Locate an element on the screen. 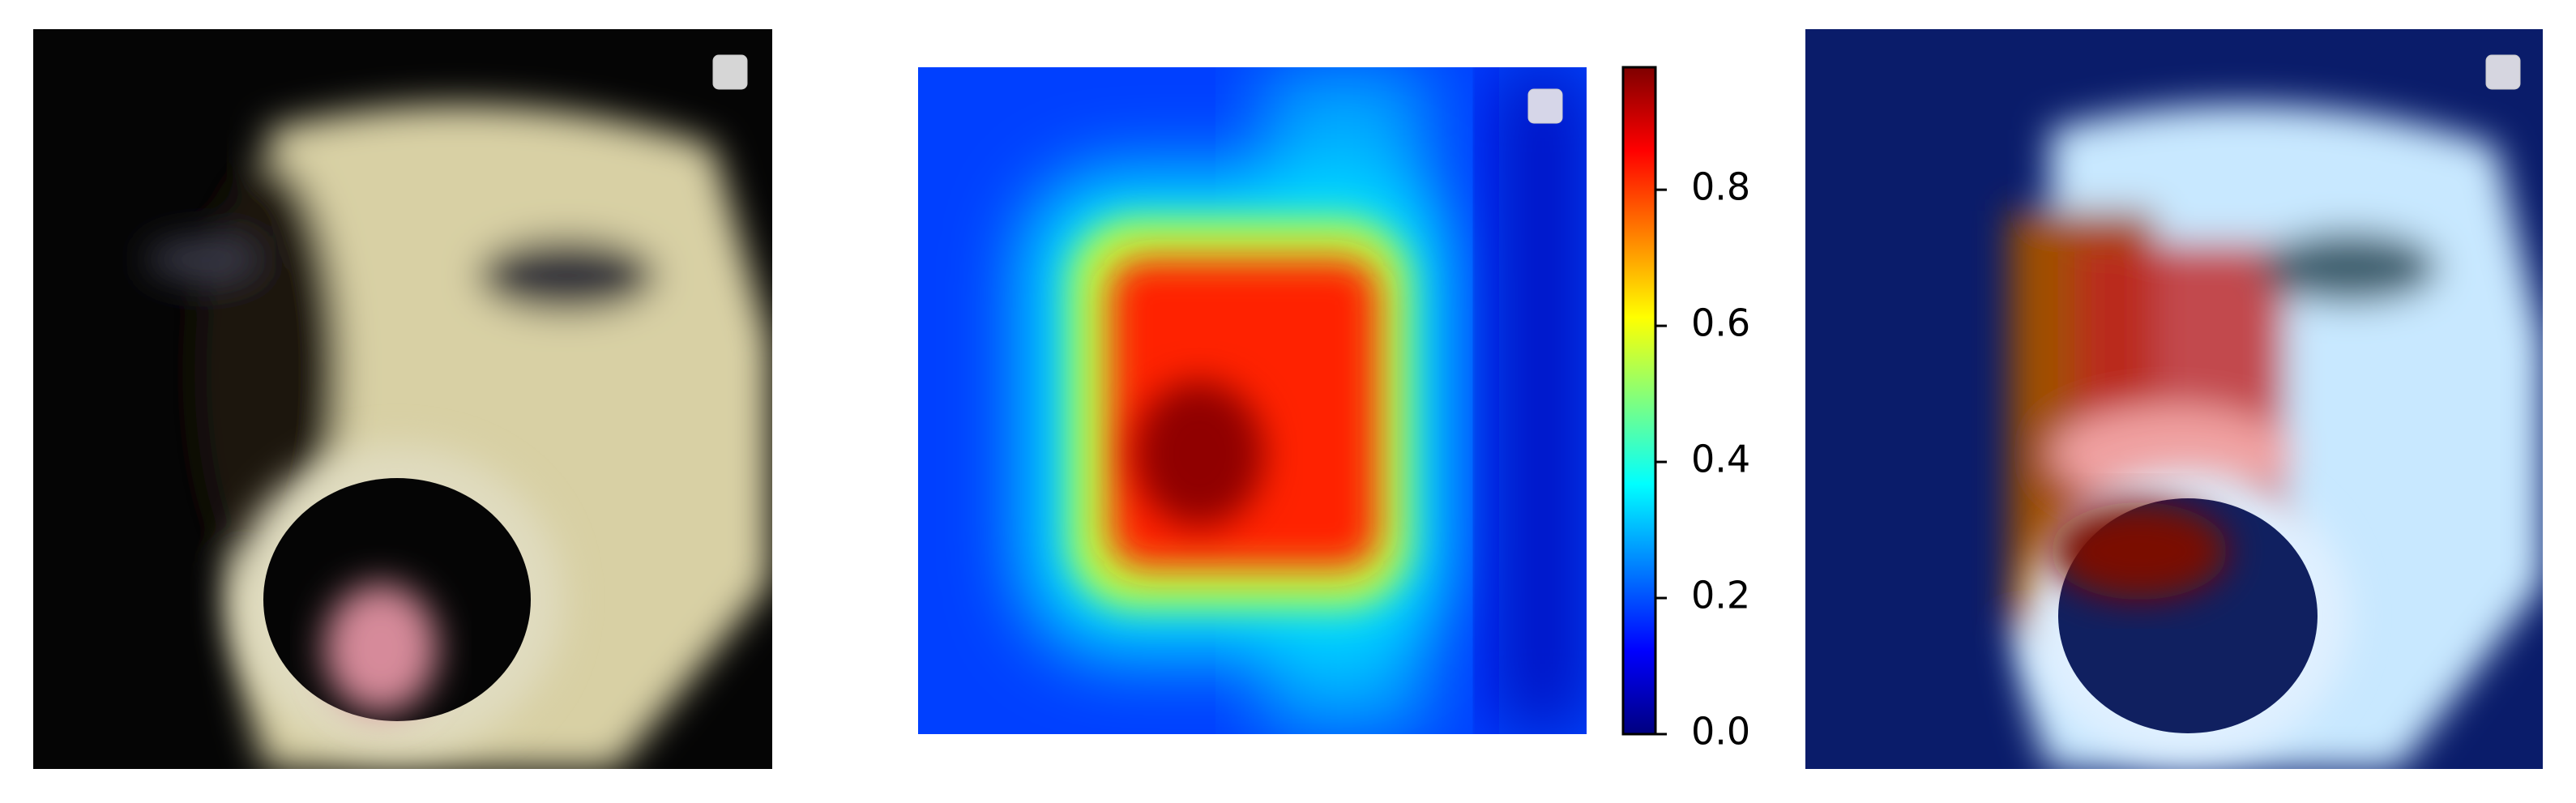  colorbar-tick-label: 0.8 is located at coordinates (1720, 187).